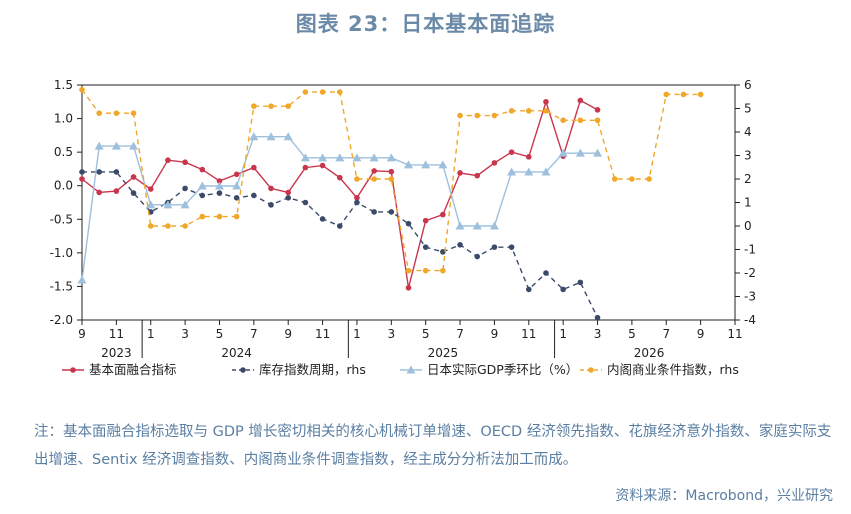 The image size is (851, 514). I want to click on legend-label: 日本实际GDP季环比（%）, so click(502, 369).